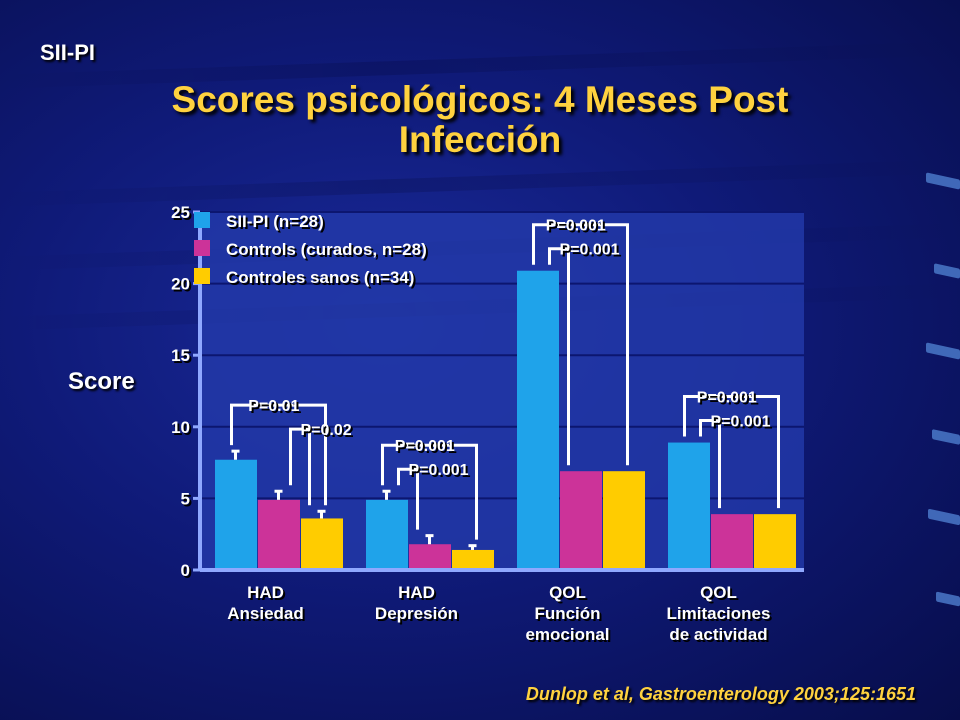 This screenshot has height=720, width=960. Describe the element at coordinates (68, 52) in the screenshot. I see `study-tag: SII-PI` at that location.